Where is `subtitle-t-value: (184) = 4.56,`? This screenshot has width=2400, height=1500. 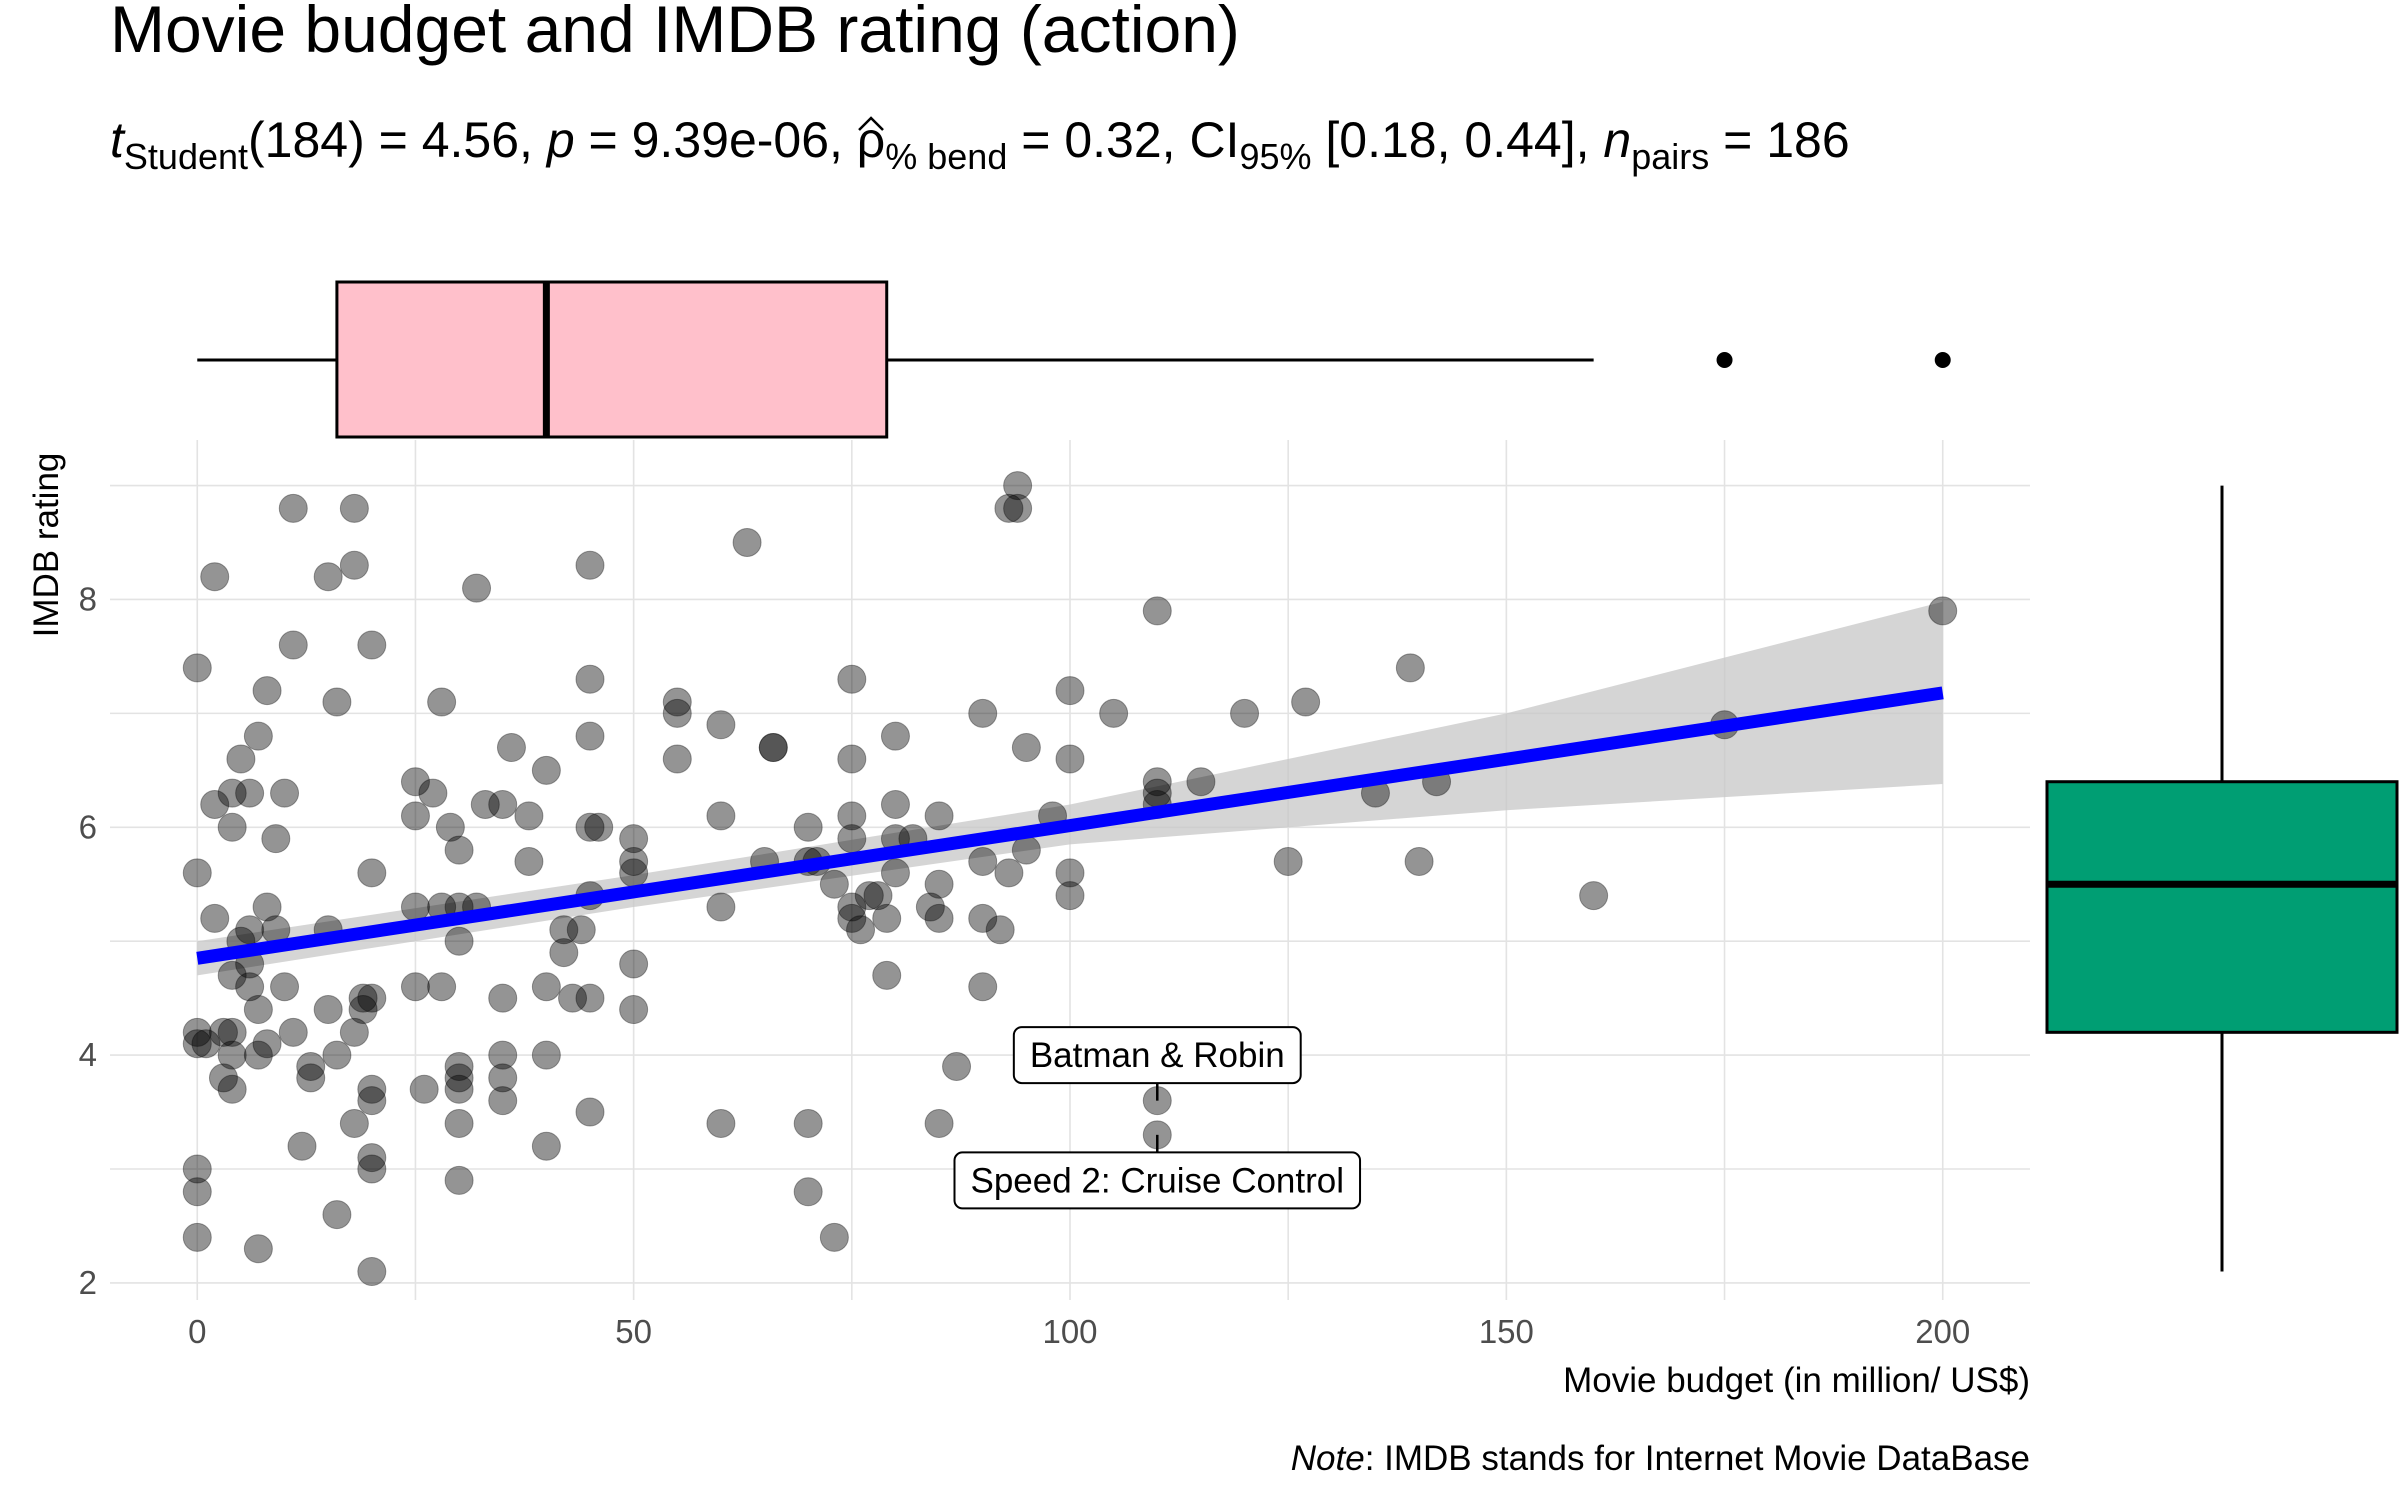
subtitle-t-value: (184) = 4.56, is located at coordinates (397, 140).